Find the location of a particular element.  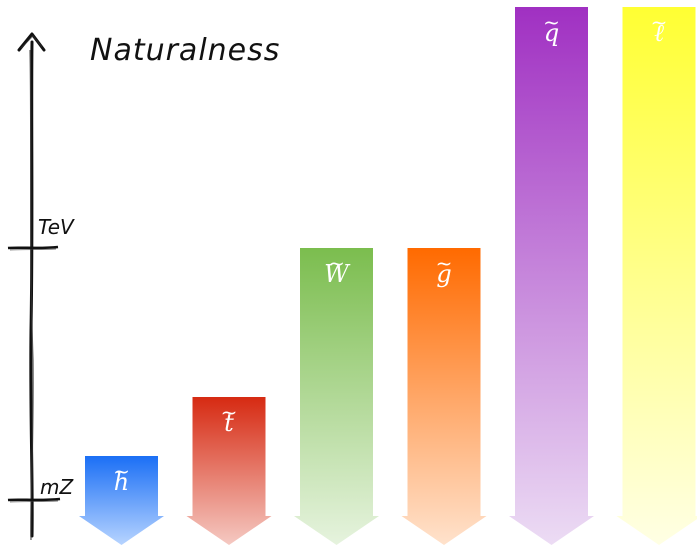

column-arrow-squark is located at coordinates (551, 276).